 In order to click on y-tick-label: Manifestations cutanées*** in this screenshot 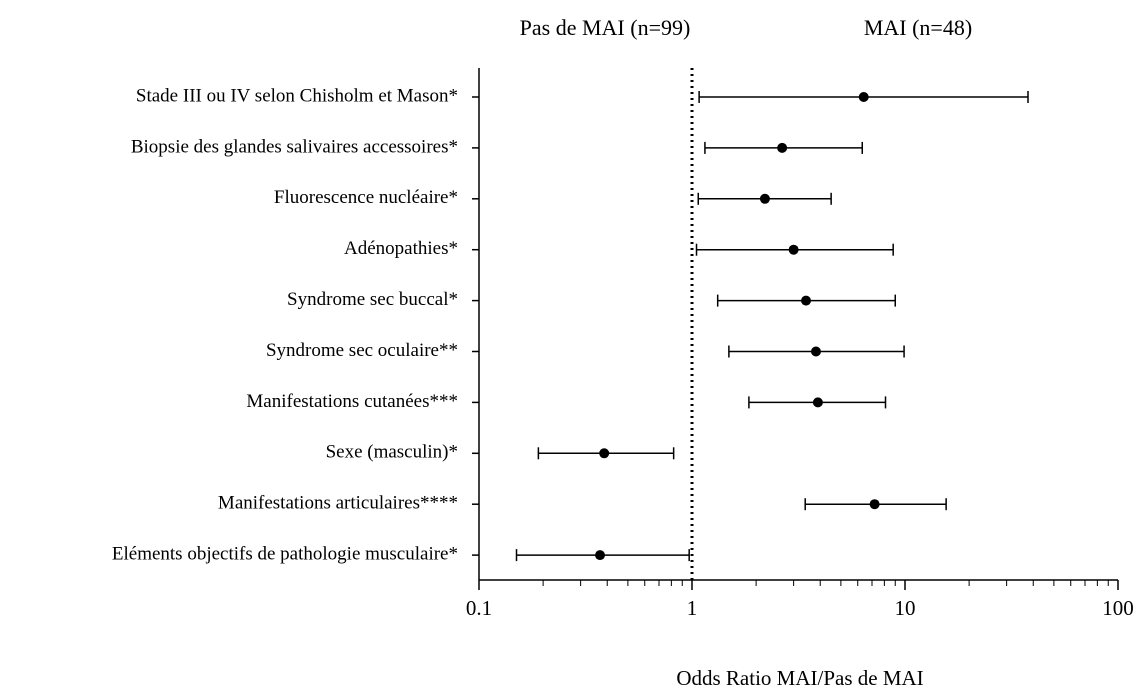, I will do `click(352, 401)`.